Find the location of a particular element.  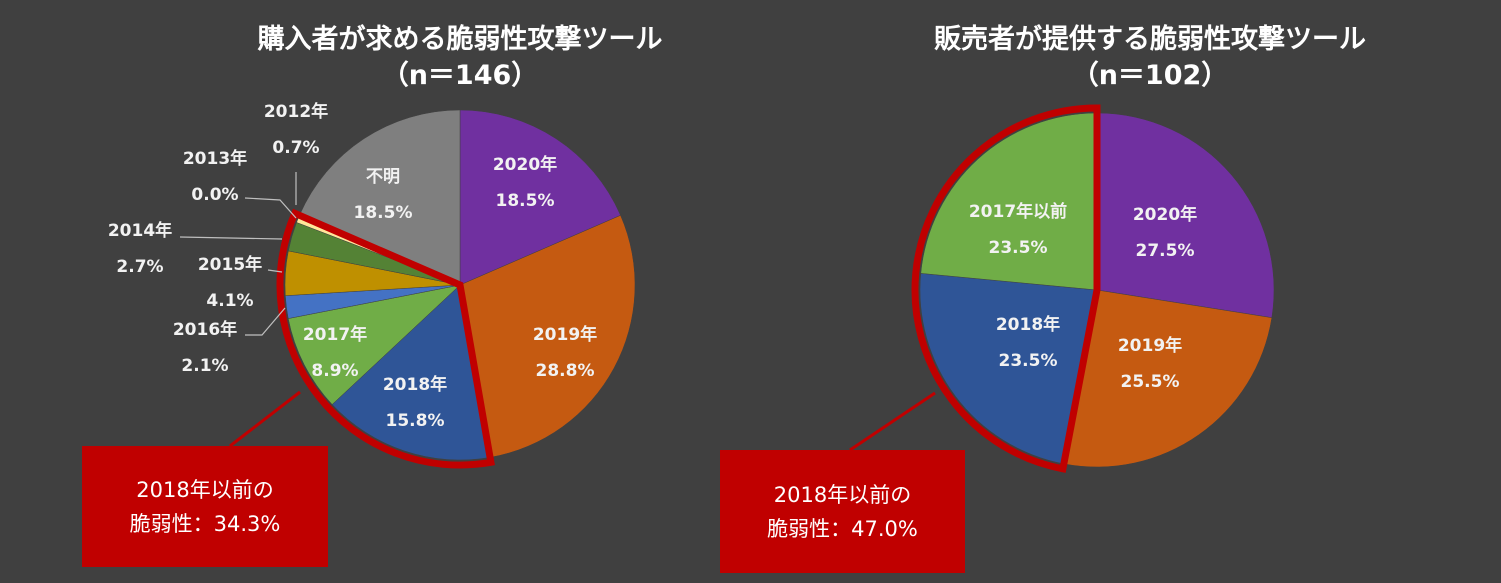

pie0-label-6: 2014年 is located at coordinates (140, 230).